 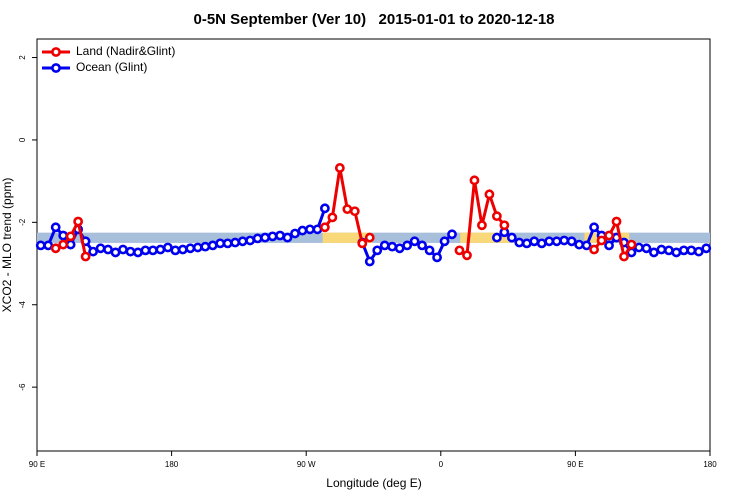 What do you see at coordinates (7, 245) in the screenshot?
I see `y-axis-label: XCO2 - MLO trend (ppm)` at bounding box center [7, 245].